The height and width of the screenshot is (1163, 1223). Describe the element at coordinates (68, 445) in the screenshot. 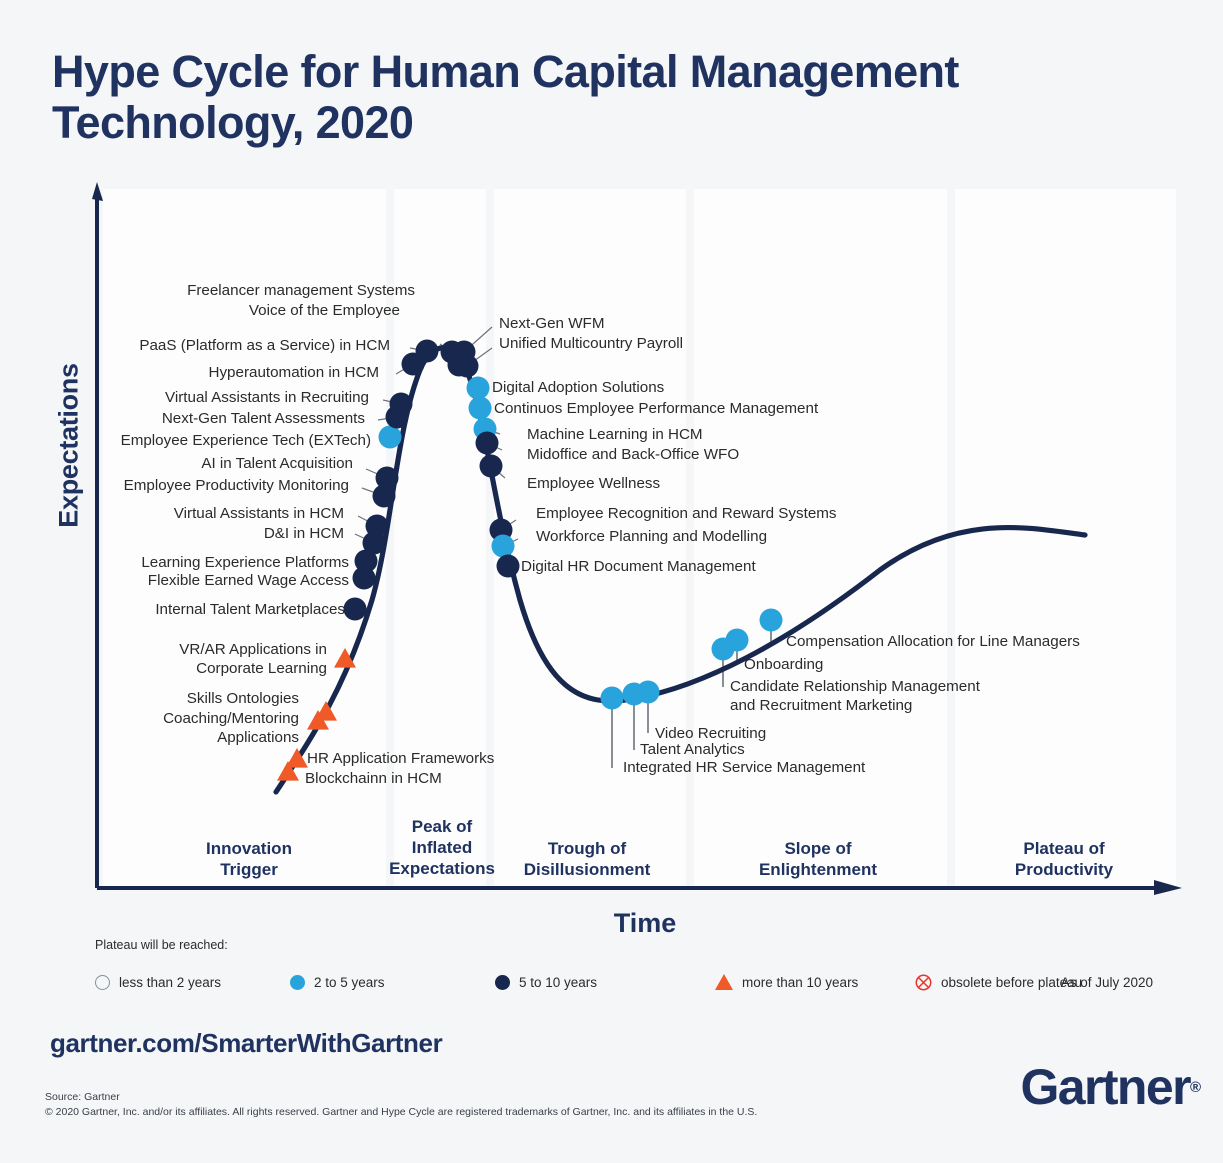

I see `y-axis-title: Expectations` at that location.